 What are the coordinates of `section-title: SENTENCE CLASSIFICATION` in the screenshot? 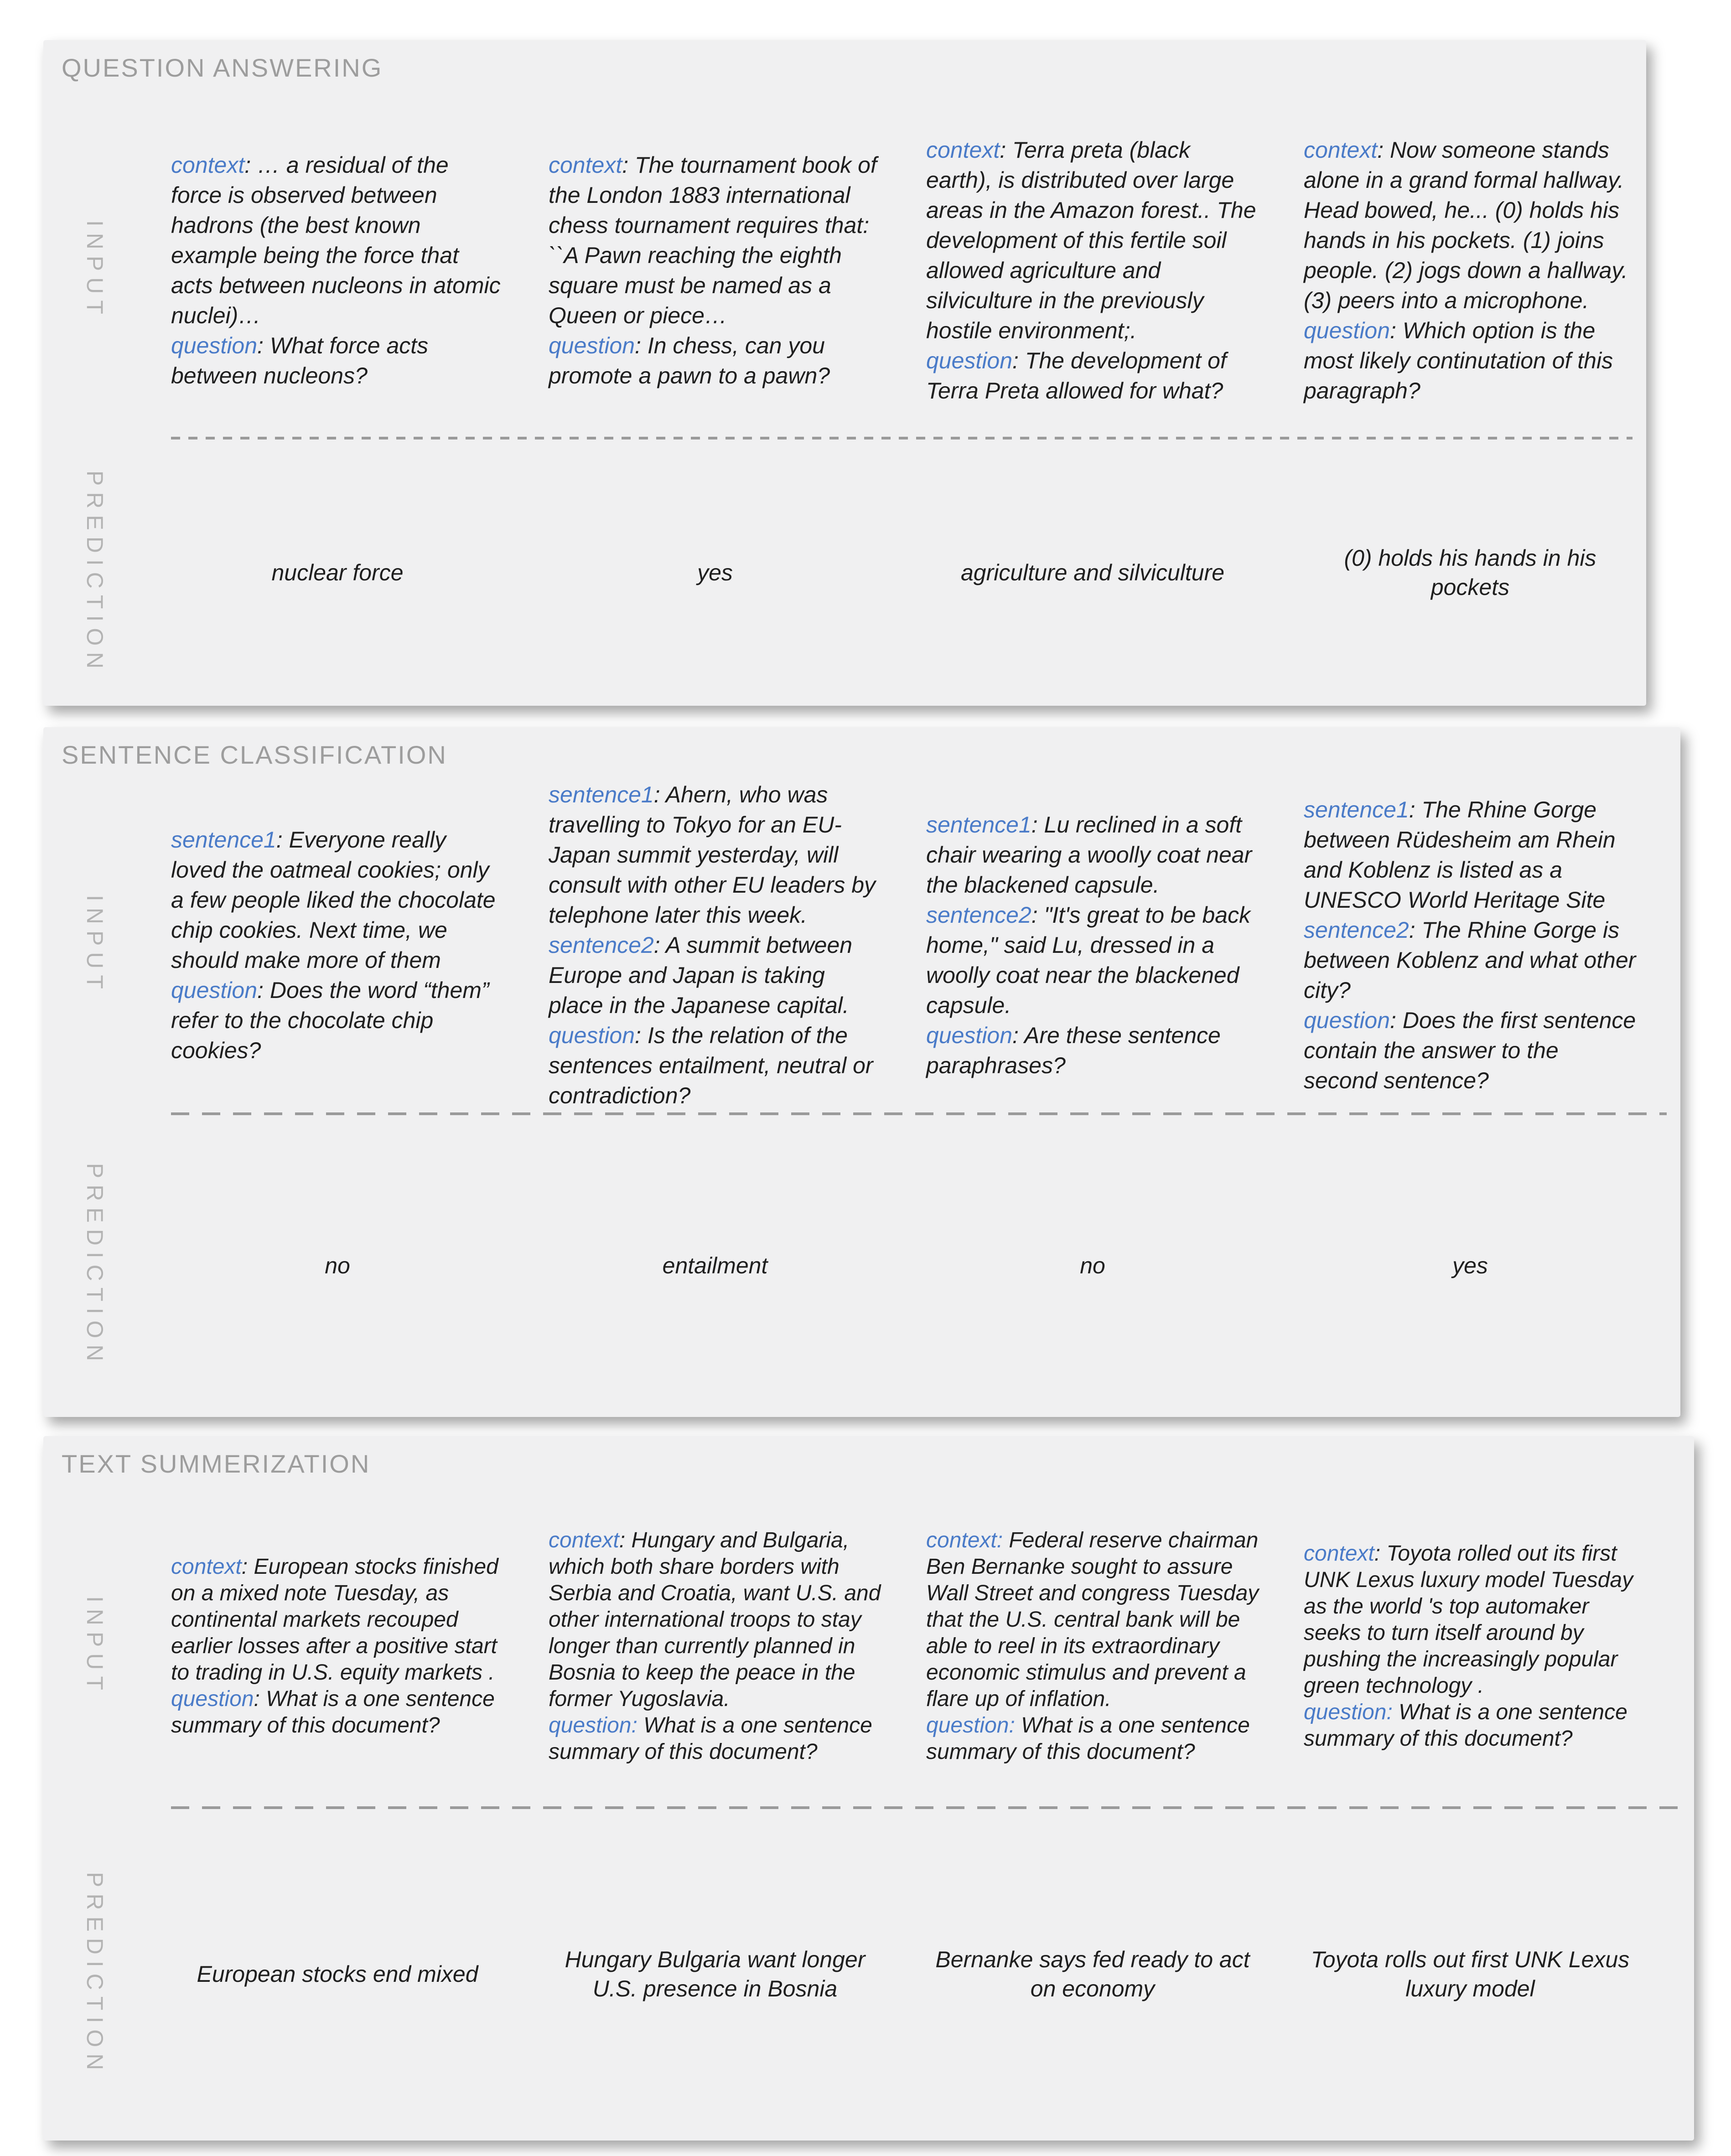 It's located at (254, 755).